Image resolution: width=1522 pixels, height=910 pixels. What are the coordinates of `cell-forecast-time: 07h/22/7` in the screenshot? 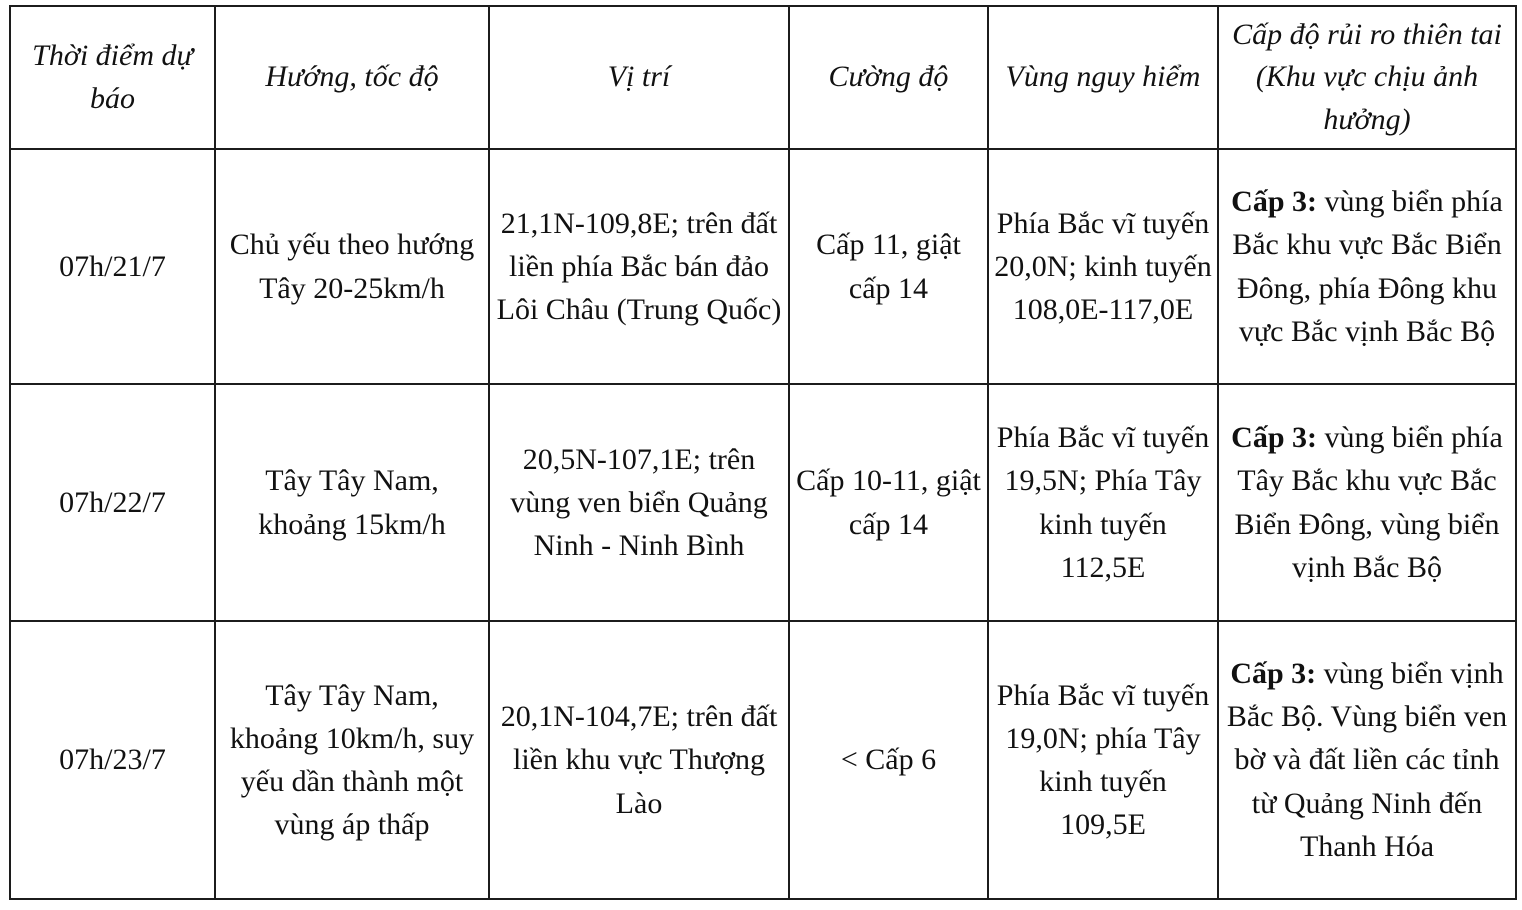 It's located at (112, 502).